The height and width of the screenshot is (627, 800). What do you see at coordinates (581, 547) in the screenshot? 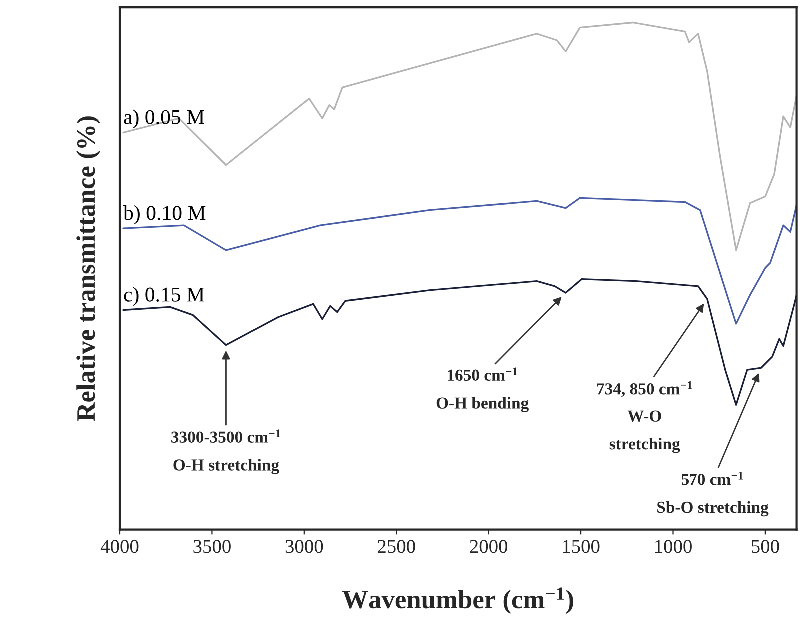
I see `x-tick-label: 1500` at bounding box center [581, 547].